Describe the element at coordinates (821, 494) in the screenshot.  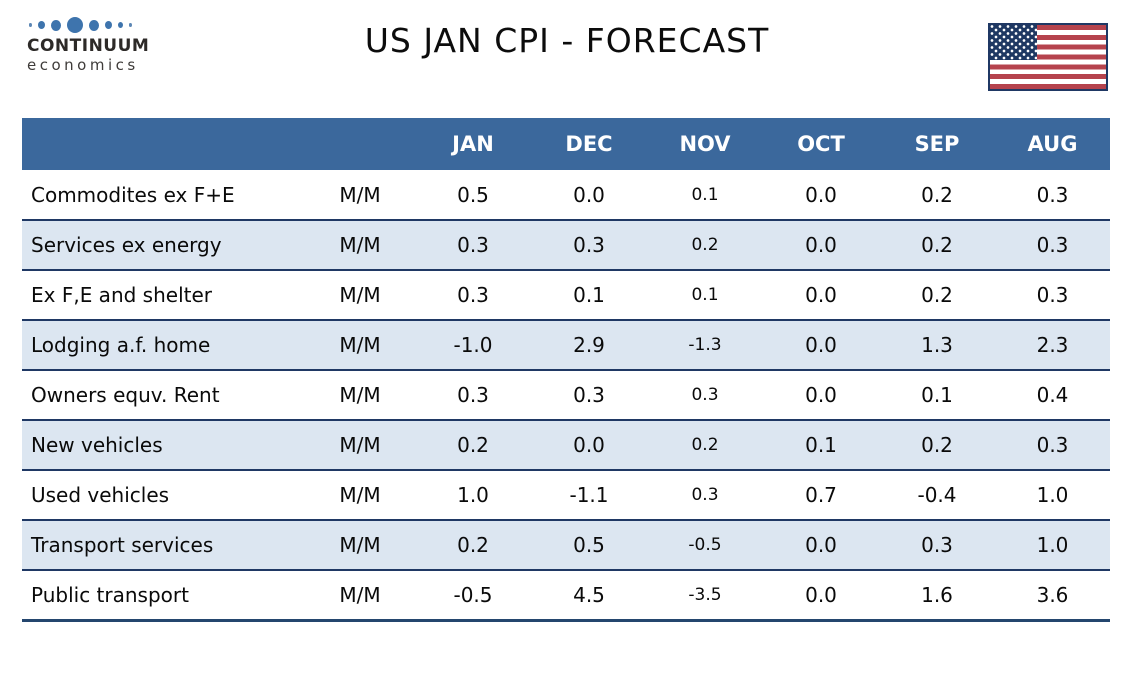
I see `cell-value-oct: 0.7` at that location.